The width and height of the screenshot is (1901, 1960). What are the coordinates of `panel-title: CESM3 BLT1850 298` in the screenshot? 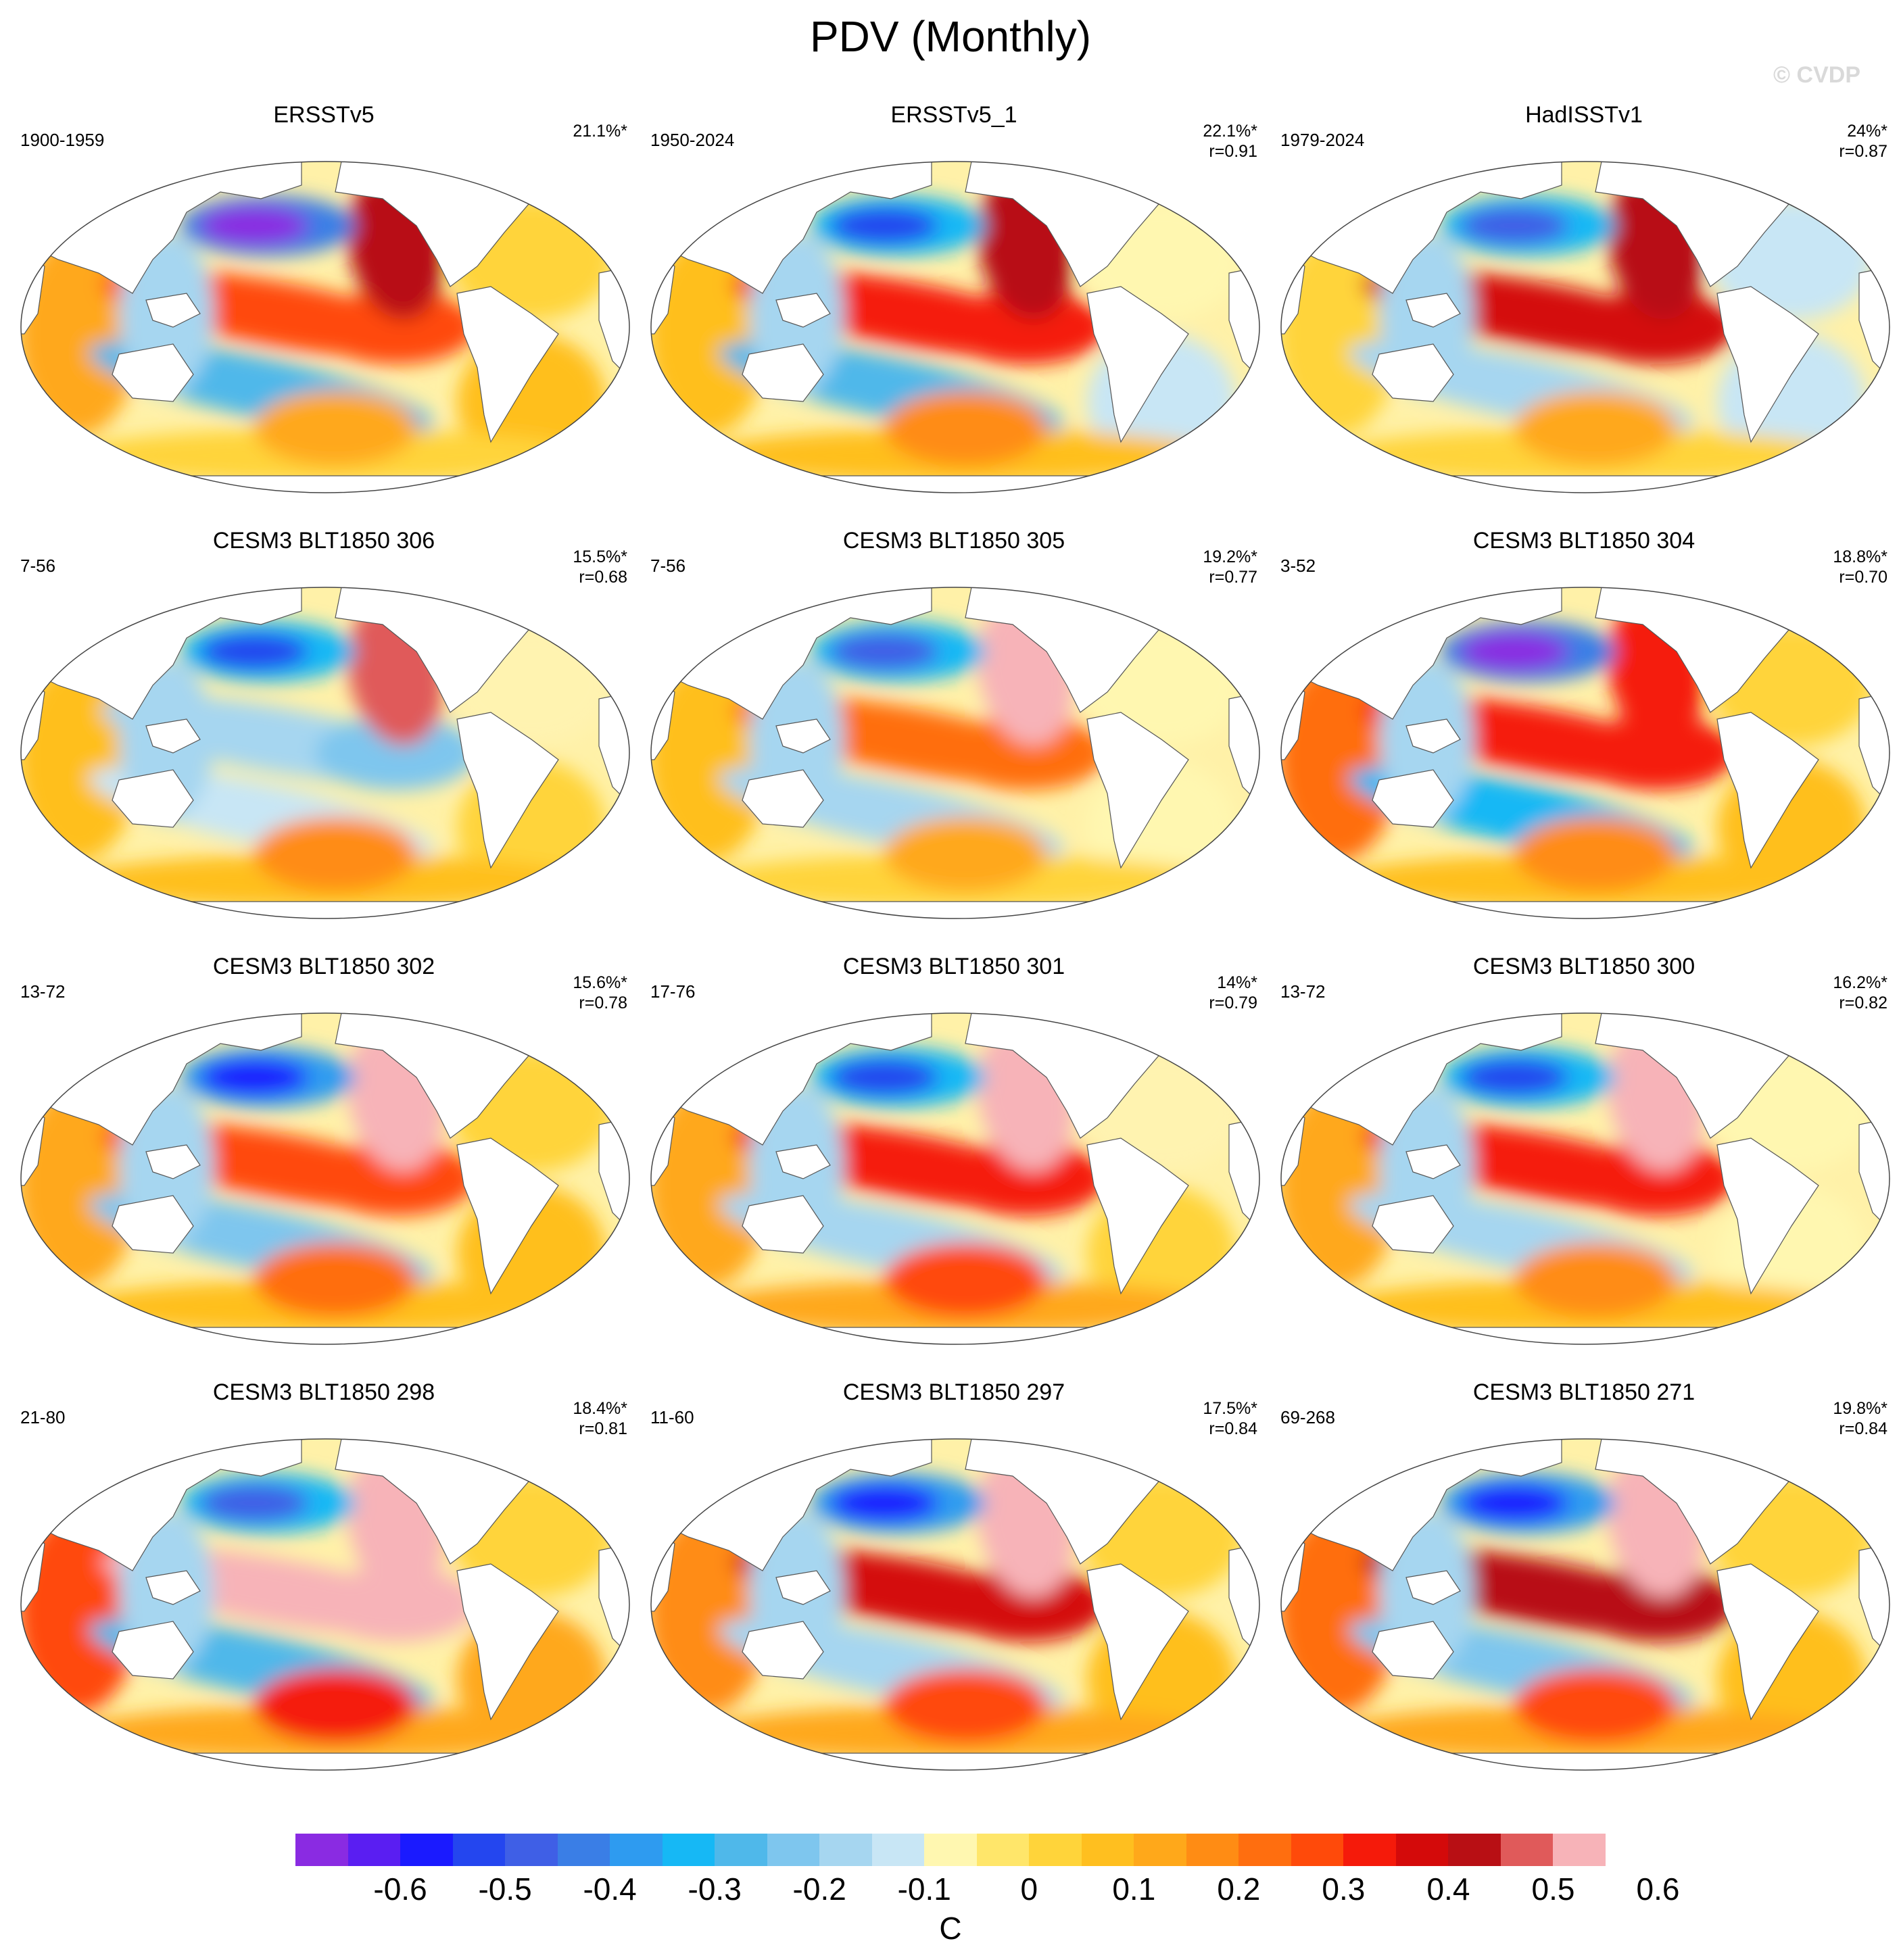 It's located at (323, 1392).